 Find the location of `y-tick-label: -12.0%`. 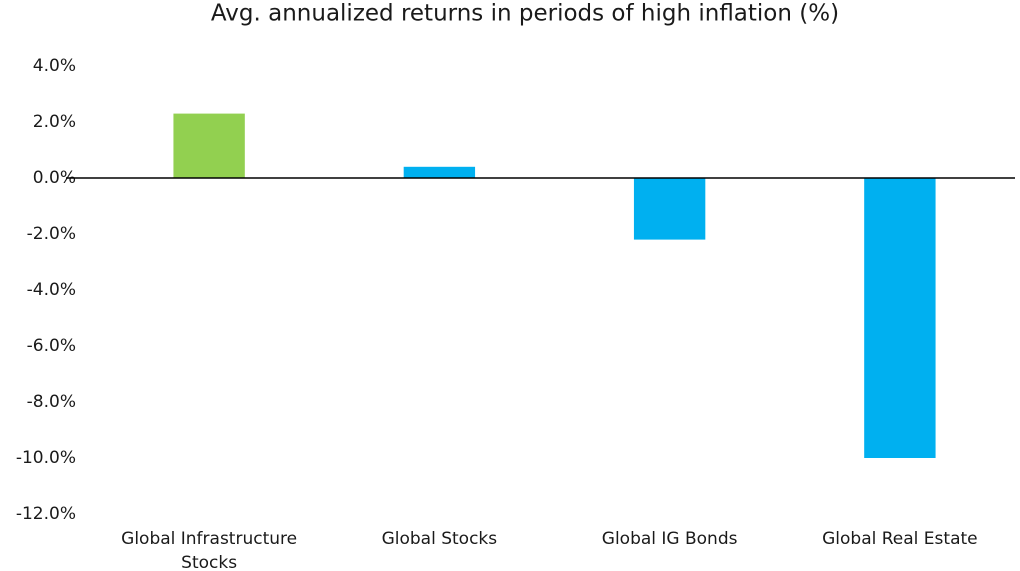

y-tick-label: -12.0% is located at coordinates (46, 514).